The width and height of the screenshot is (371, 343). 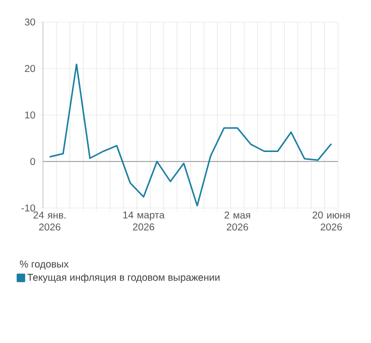 I want to click on x-tick-label: 24 янв. 2026, so click(x=50, y=221).